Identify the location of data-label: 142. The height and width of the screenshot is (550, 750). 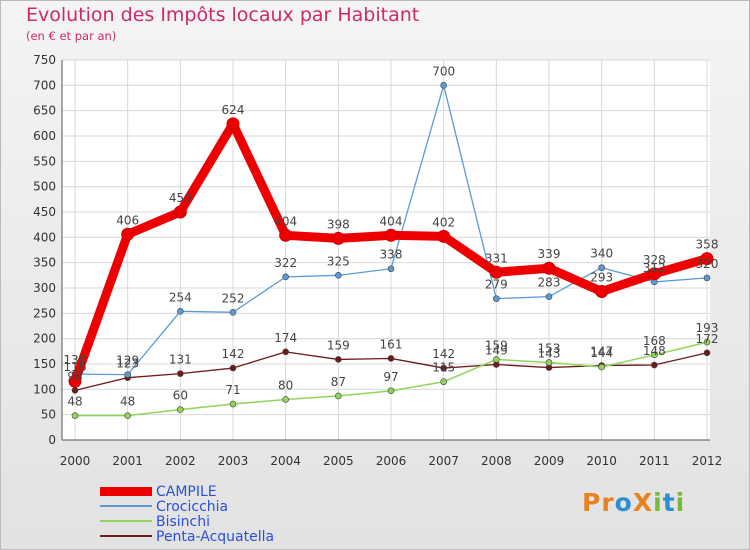
(443, 354).